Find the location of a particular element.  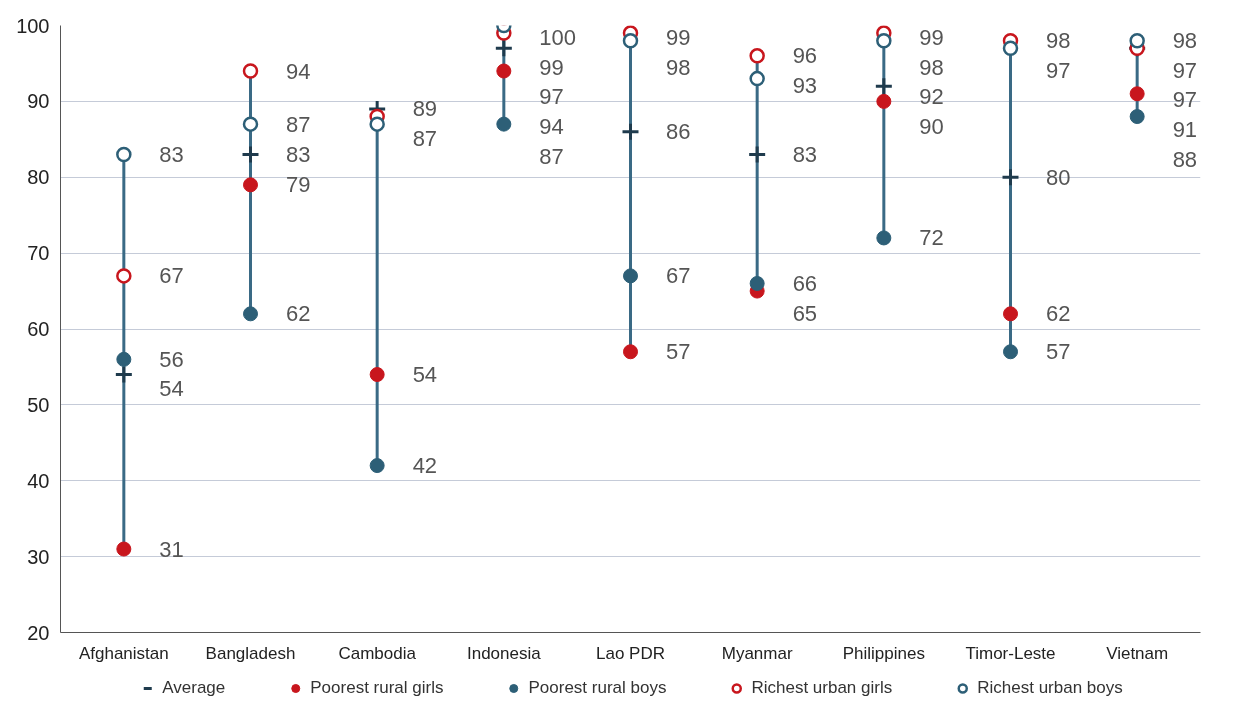

y-tick-label: 100 is located at coordinates (33, 25).